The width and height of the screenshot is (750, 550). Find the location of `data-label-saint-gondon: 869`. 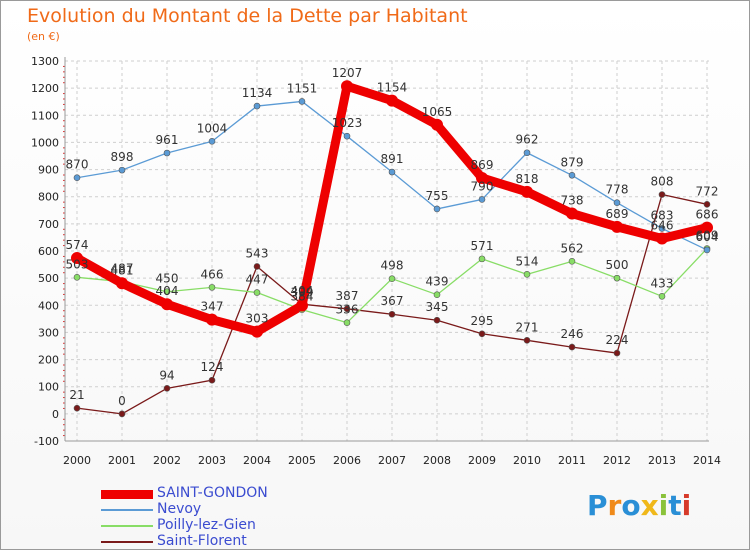

data-label-saint-gondon: 869 is located at coordinates (482, 165).